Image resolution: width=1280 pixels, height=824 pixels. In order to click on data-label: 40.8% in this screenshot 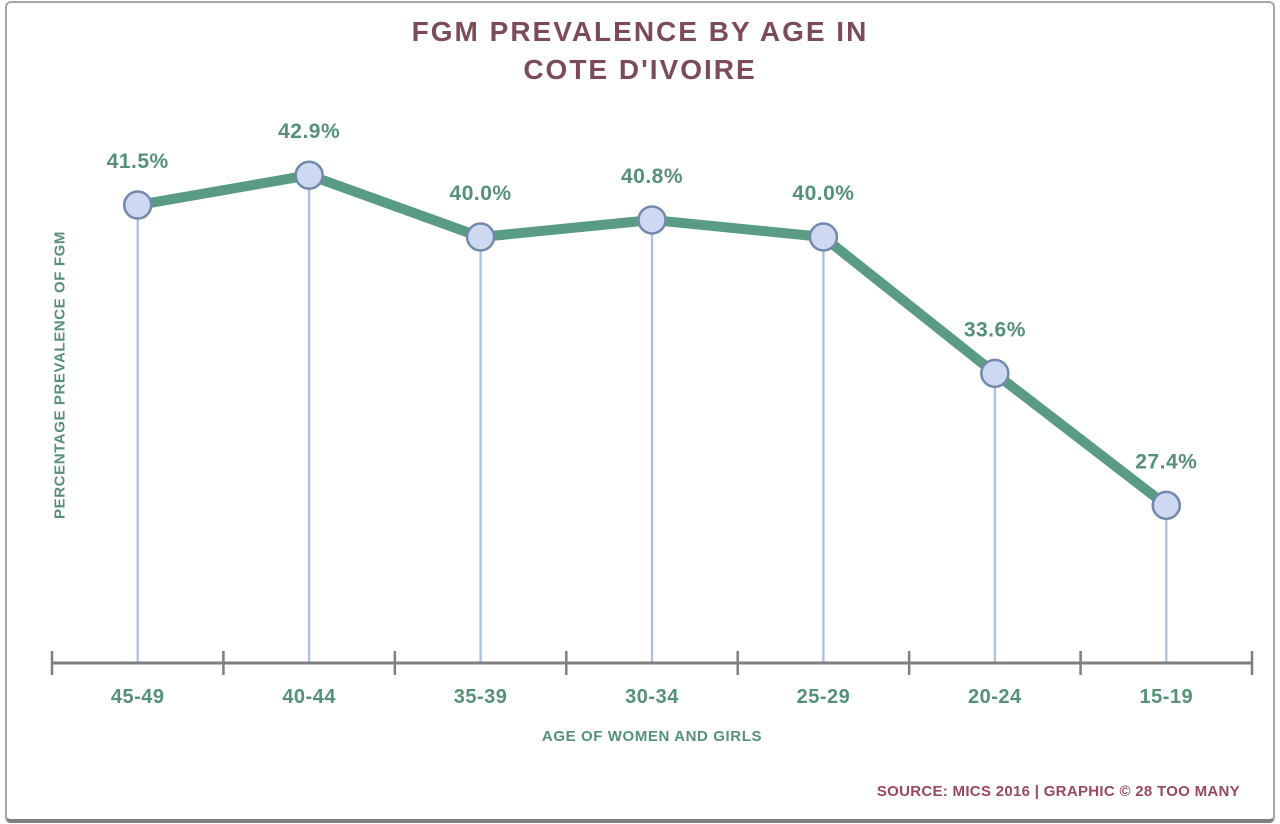, I will do `click(652, 176)`.